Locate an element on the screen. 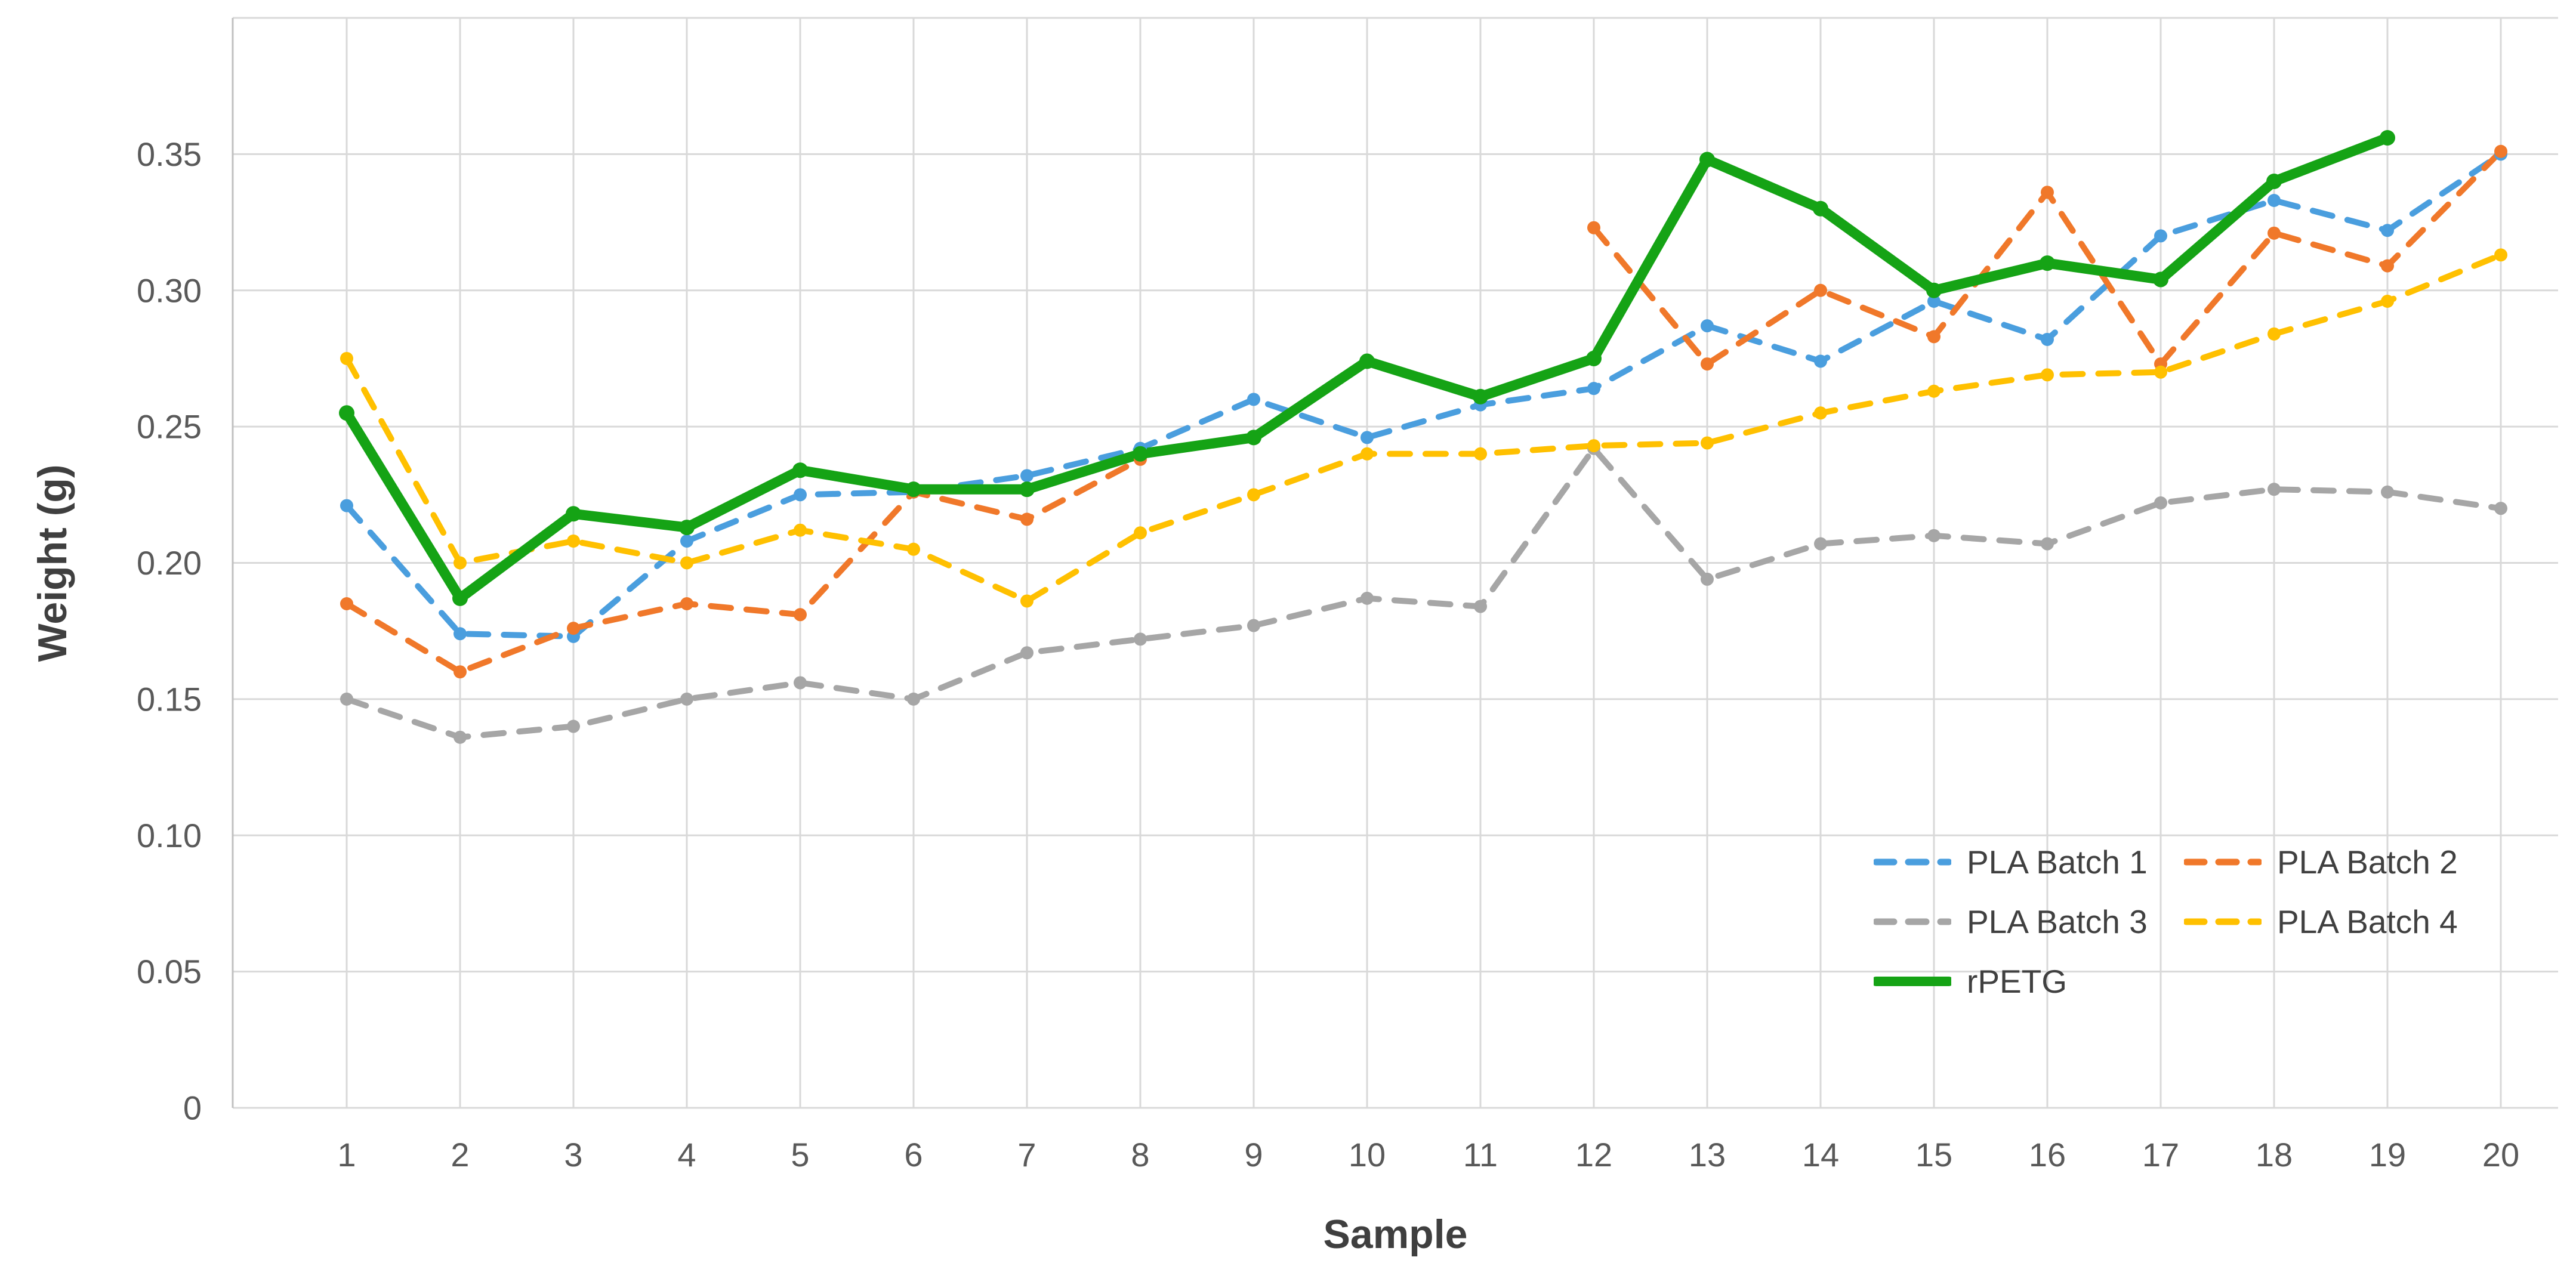  legend-item-pla-batch-1: PLA Batch 1 is located at coordinates (2029, 862).